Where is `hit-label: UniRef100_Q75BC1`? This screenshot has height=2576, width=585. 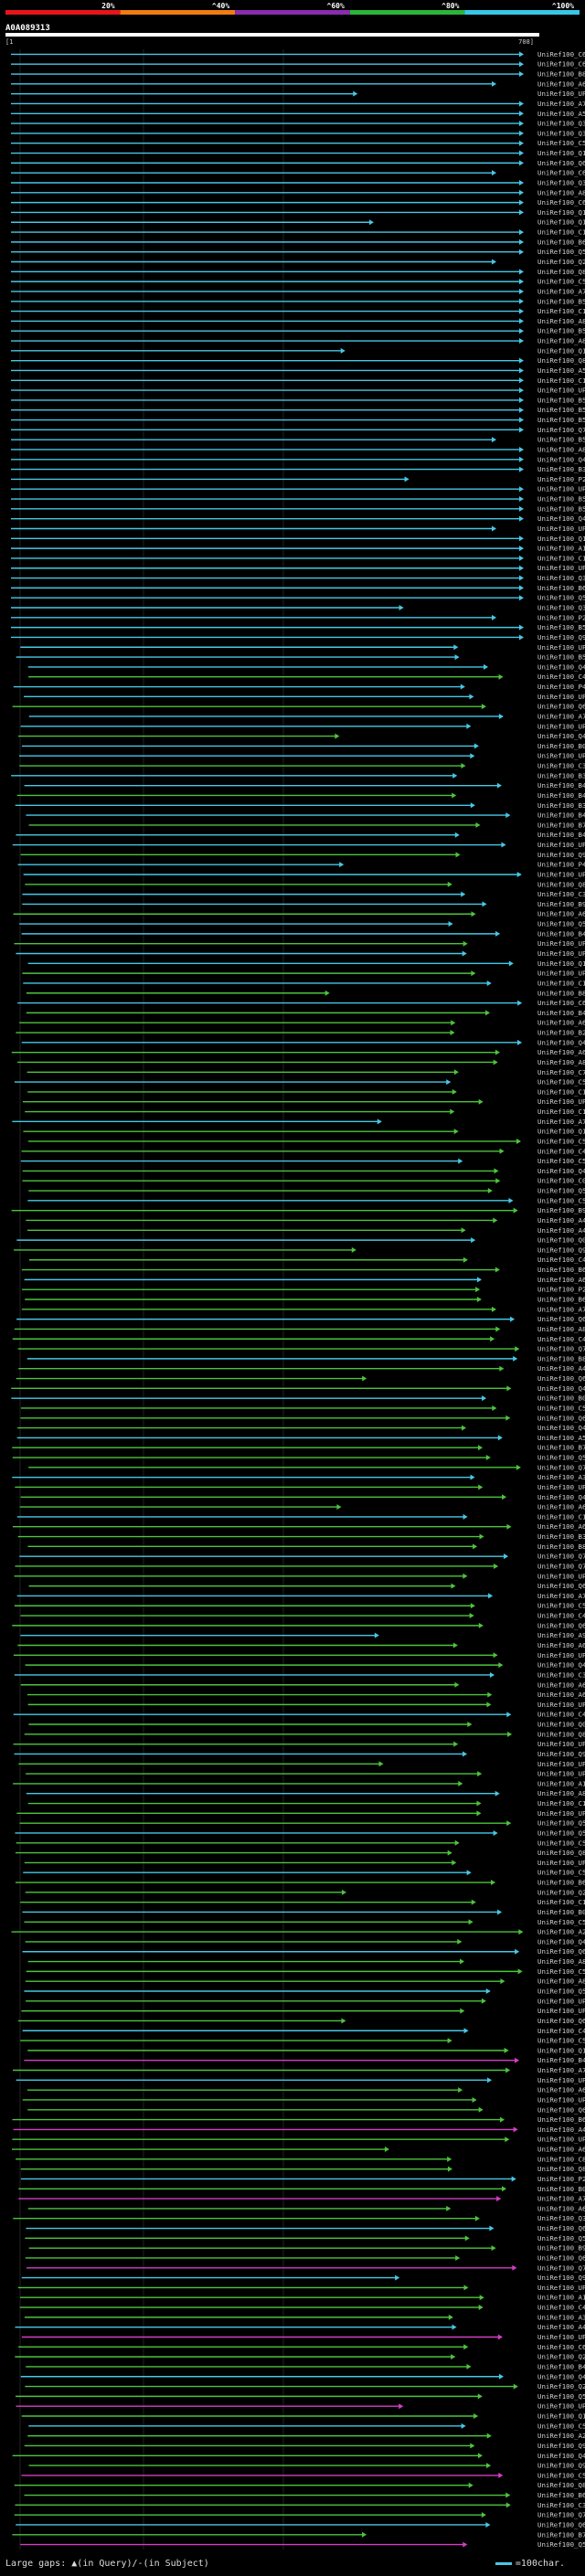
hit-label: UniRef100_Q75BC1 is located at coordinates (561, 1566).